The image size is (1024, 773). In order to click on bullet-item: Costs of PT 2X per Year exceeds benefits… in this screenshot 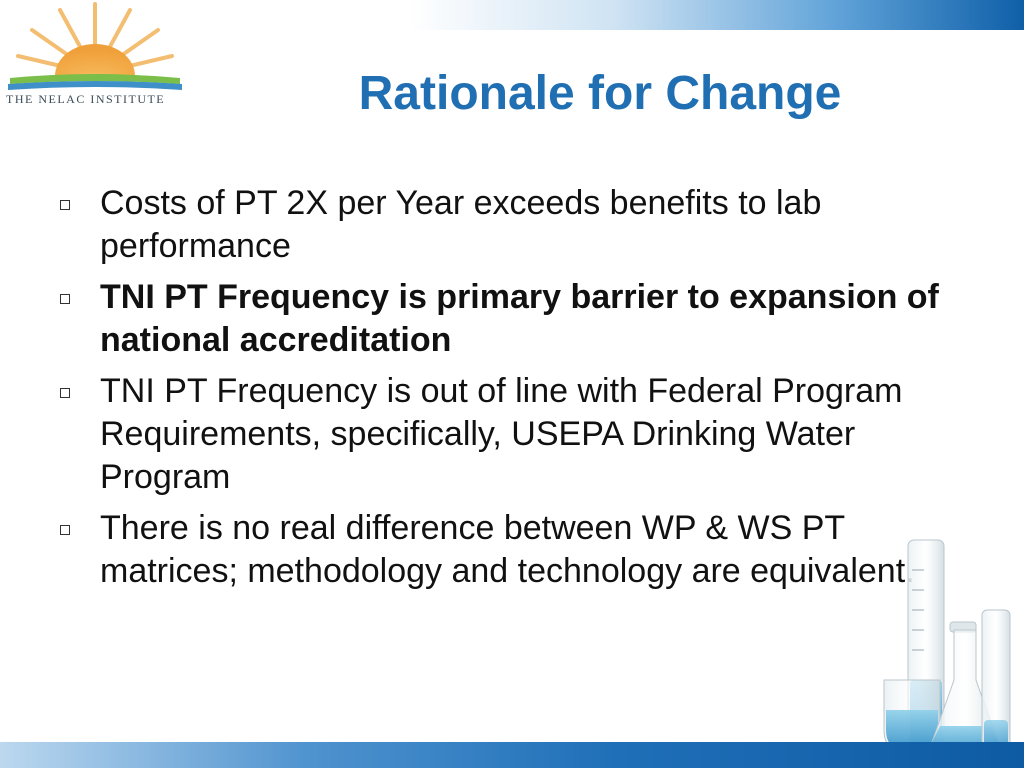, I will do `click(510, 225)`.